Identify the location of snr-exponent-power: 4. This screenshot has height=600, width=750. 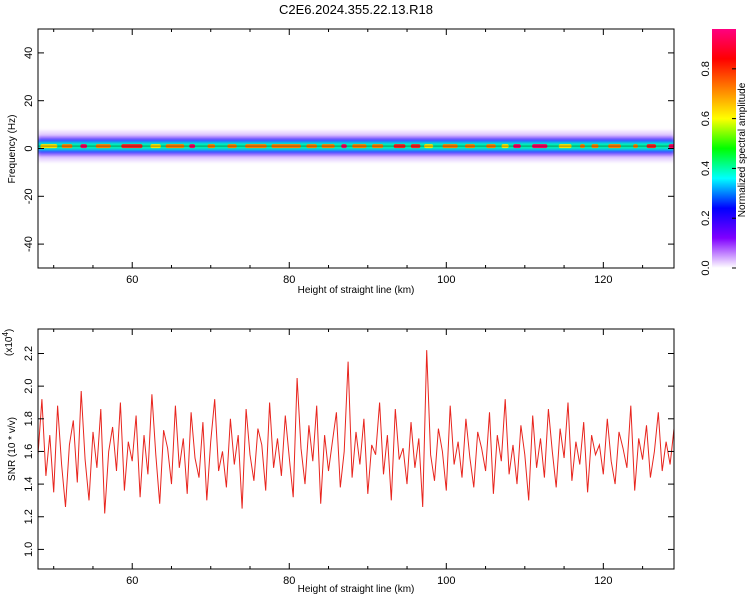
(5, 334).